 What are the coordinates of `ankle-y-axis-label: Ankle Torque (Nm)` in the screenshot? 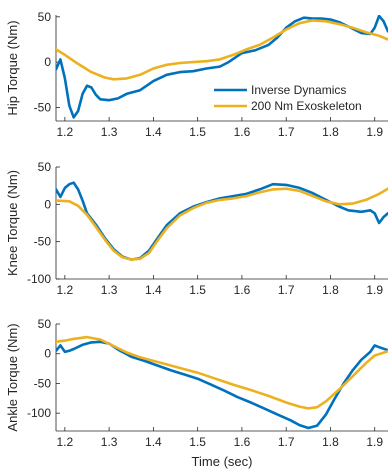 It's located at (12, 377).